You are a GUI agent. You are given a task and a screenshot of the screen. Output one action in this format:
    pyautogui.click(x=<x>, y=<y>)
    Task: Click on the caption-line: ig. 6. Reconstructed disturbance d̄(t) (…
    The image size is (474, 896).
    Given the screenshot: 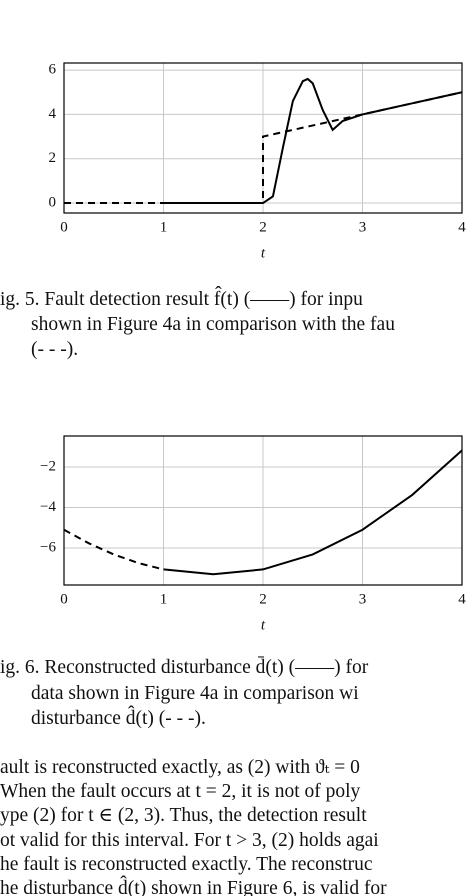 What is the action you would take?
    pyautogui.click(x=184, y=667)
    